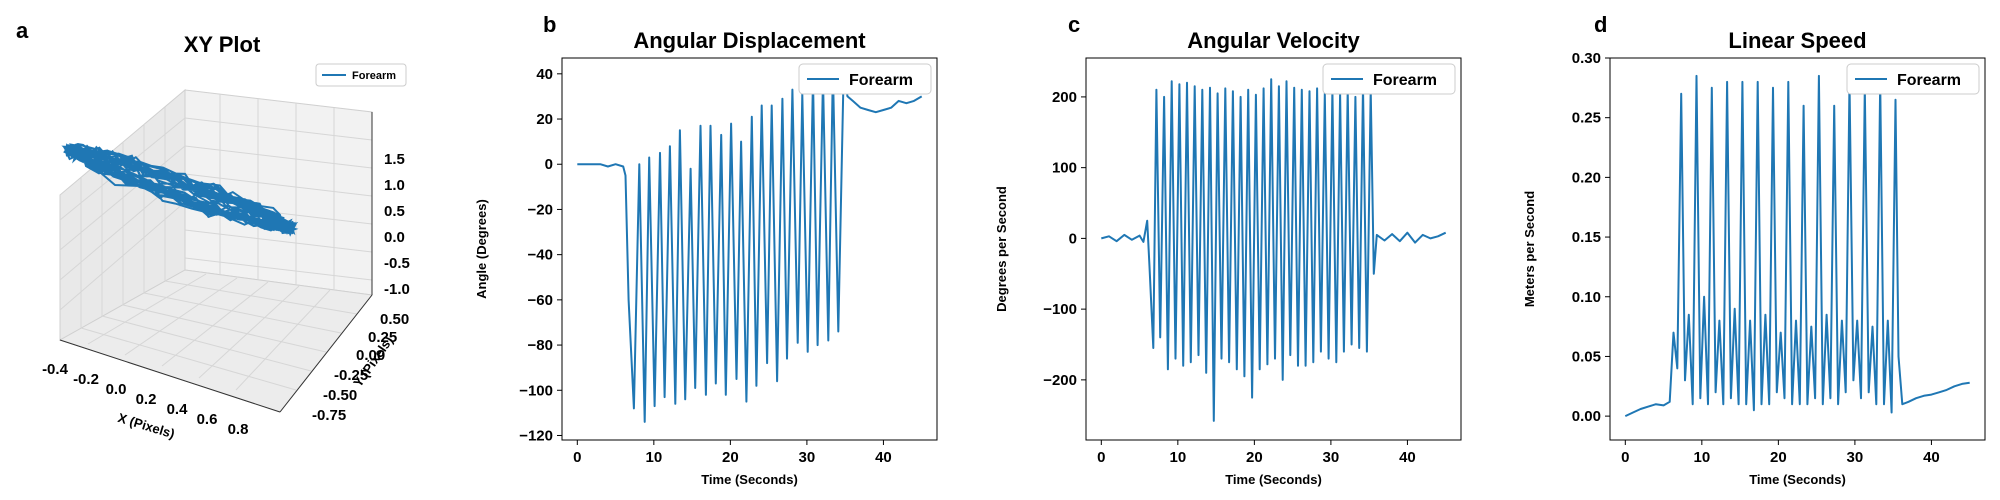 The height and width of the screenshot is (500, 2000). I want to click on y-tick-label: -0.50, so click(340, 395).